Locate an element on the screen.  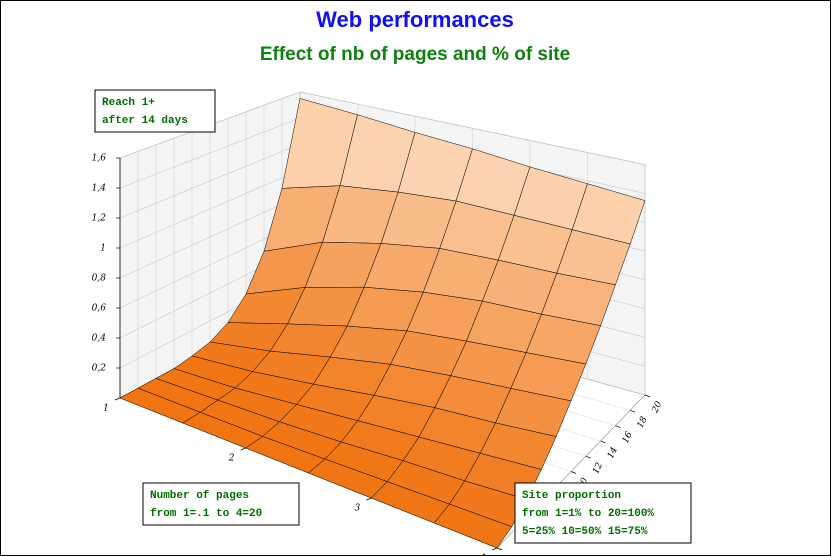
chart-title: Web performances is located at coordinates (415, 19).